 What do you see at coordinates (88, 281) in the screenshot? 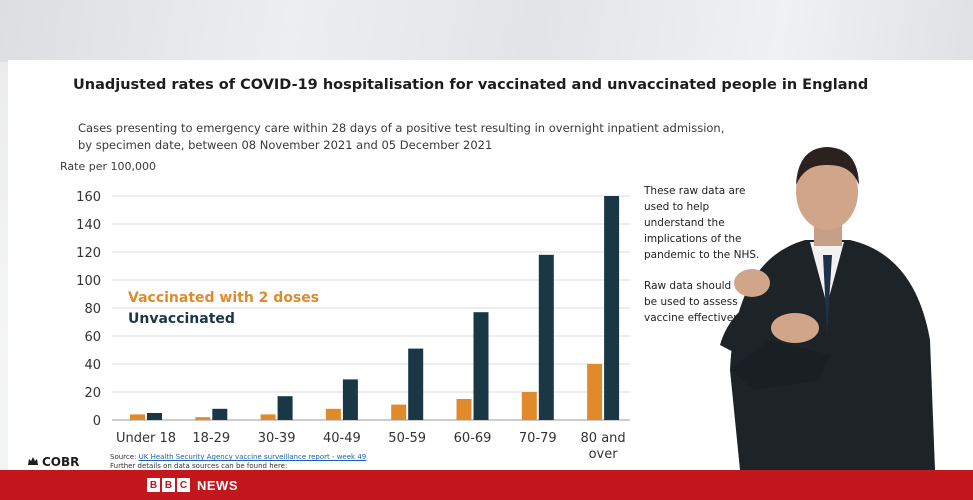
I see `y-tick-label: 100` at bounding box center [88, 281].